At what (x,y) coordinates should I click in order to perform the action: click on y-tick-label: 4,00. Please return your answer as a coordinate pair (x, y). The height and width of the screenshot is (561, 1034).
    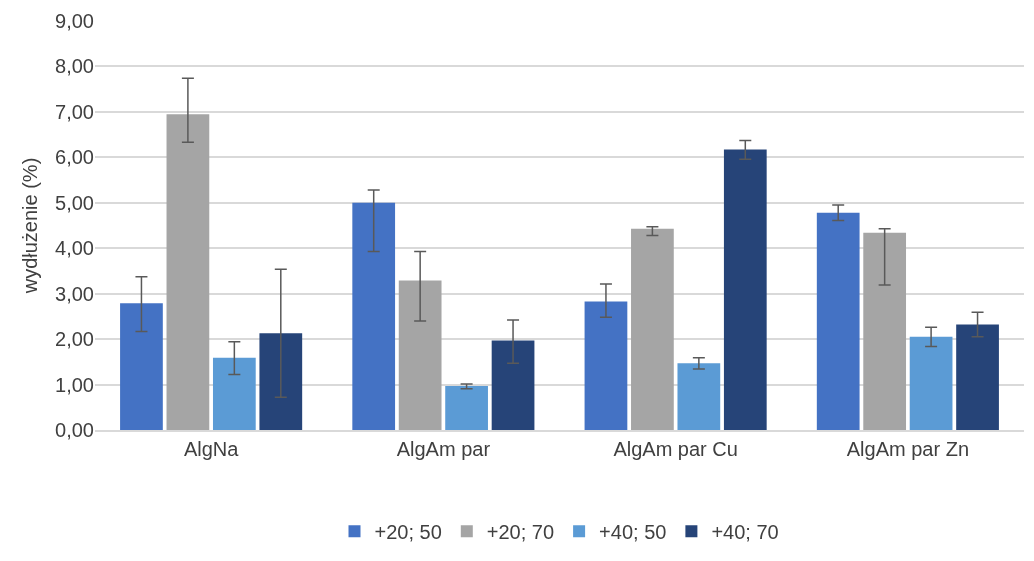
    Looking at the image, I should click on (74, 248).